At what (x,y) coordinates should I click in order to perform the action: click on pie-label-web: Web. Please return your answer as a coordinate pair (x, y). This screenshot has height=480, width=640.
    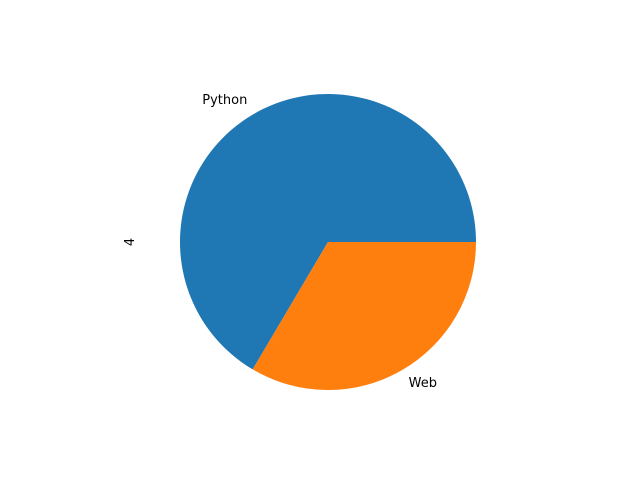
    Looking at the image, I should click on (423, 383).